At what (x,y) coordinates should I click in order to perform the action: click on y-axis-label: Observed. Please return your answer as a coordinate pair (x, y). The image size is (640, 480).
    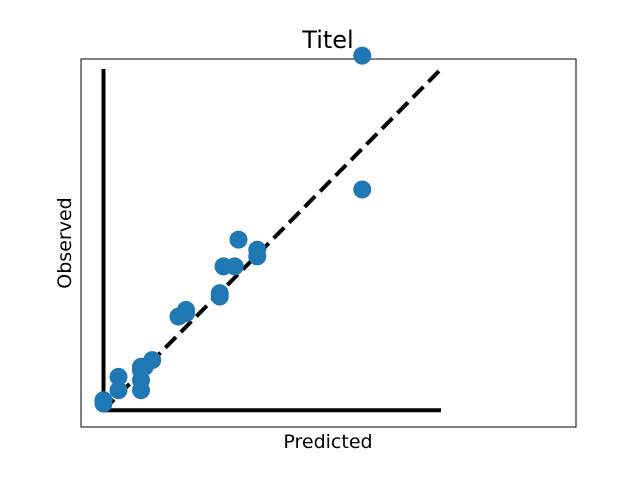
    Looking at the image, I should click on (65, 242).